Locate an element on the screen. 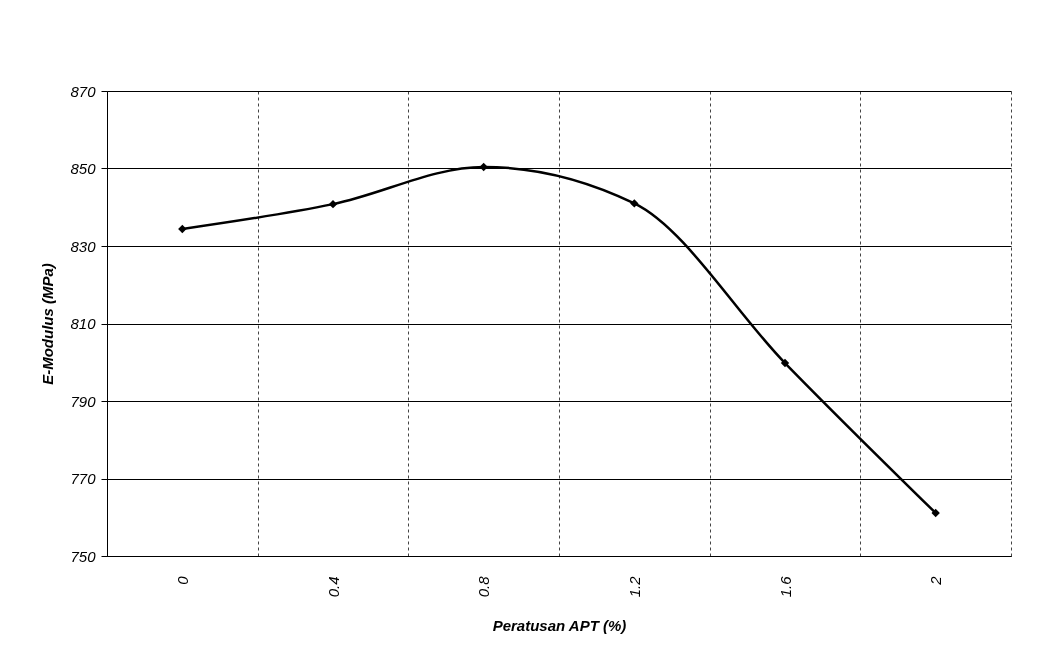 This screenshot has height=664, width=1050. x-tick-label: 0 is located at coordinates (182, 580).